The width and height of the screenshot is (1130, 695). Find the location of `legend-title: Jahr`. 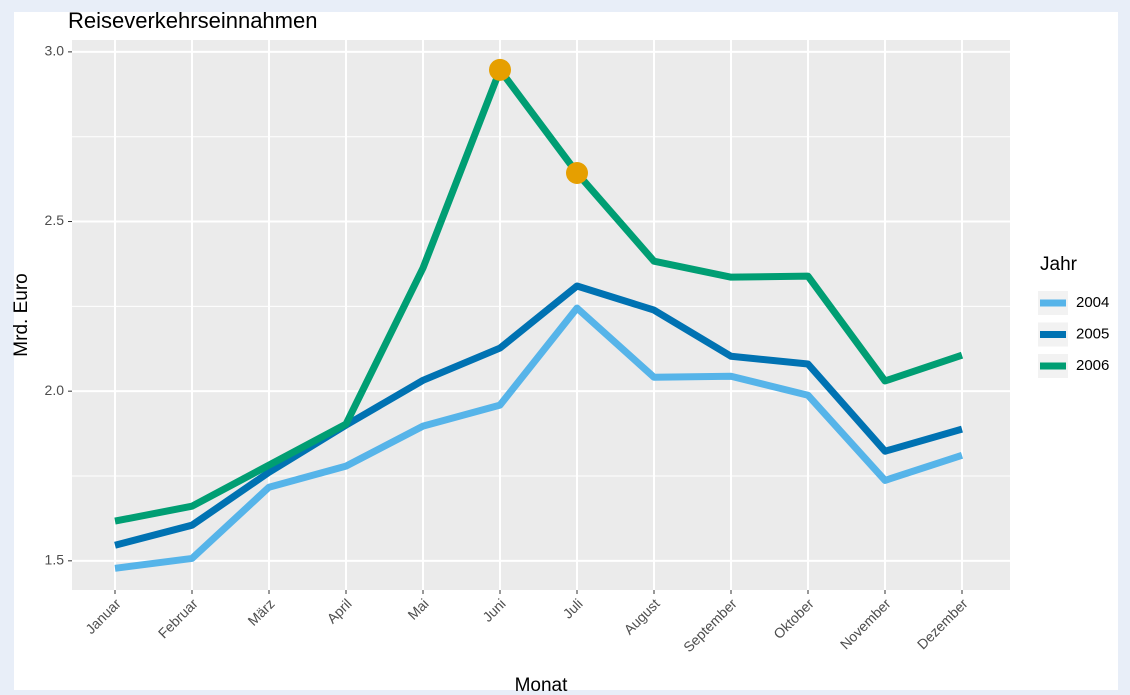

legend-title: Jahr is located at coordinates (1059, 264).